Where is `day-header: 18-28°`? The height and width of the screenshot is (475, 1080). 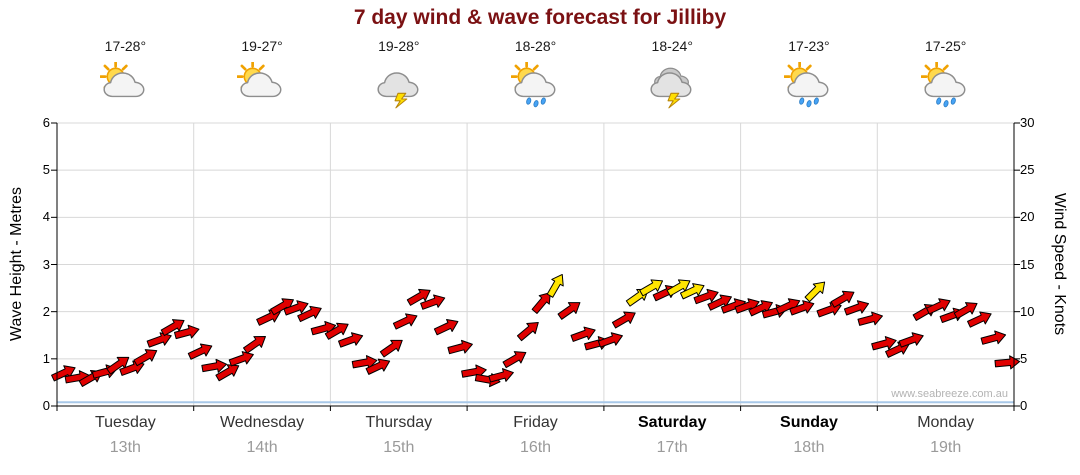
day-header: 18-28° is located at coordinates (535, 75).